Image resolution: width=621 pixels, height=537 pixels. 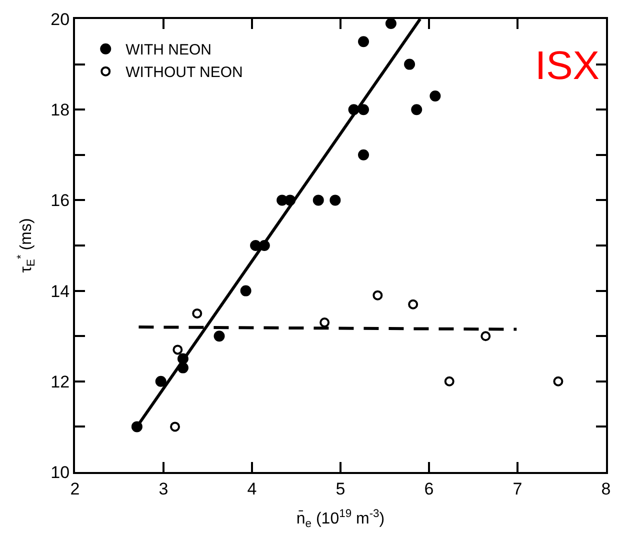 I want to click on y-tick-label: 10, so click(x=60, y=472).